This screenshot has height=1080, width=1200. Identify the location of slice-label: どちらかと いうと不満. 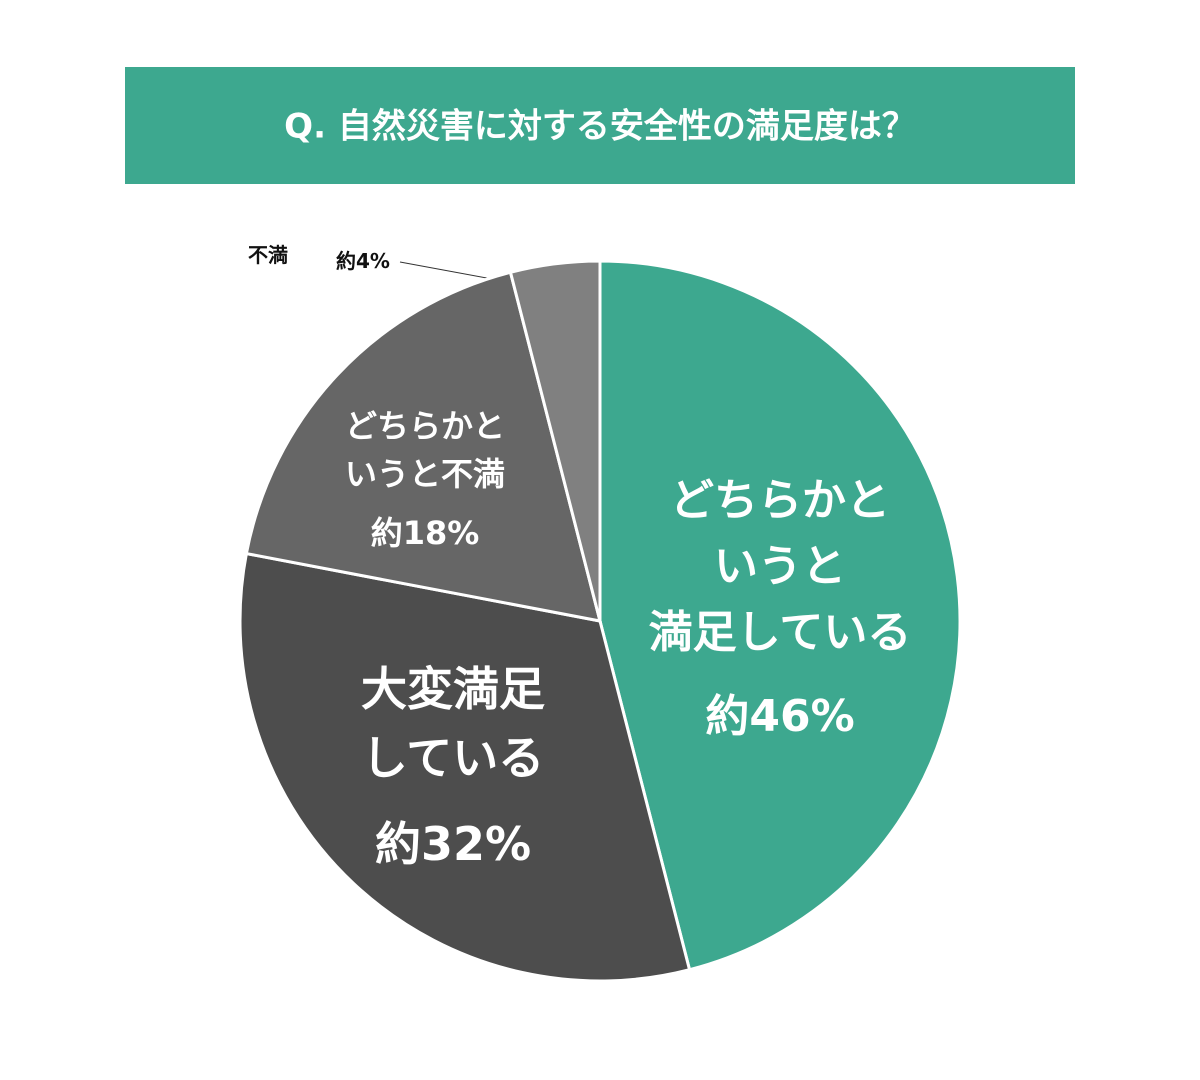
(425, 450).